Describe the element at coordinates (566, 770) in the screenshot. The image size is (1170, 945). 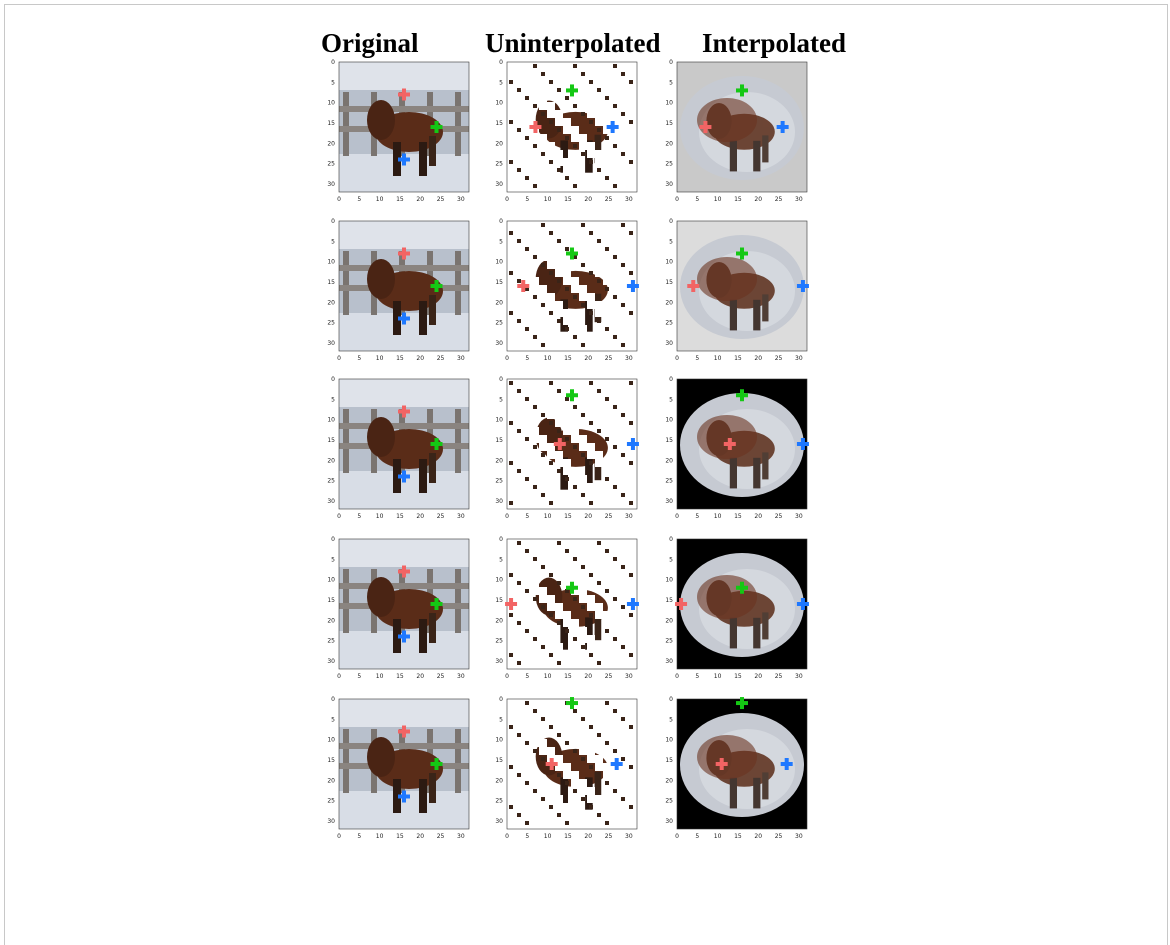
I see `panel-uninterpolated-row-5: 0 5 10 15 20 25 30 0 5 10 15 20 25 30` at that location.